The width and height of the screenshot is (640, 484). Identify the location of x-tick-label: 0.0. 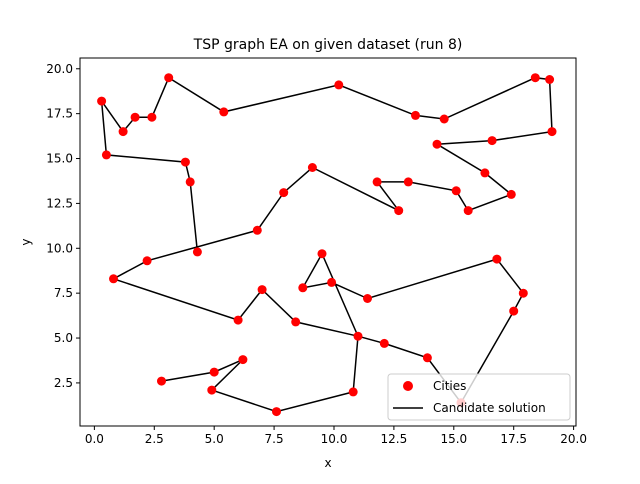
(94, 439).